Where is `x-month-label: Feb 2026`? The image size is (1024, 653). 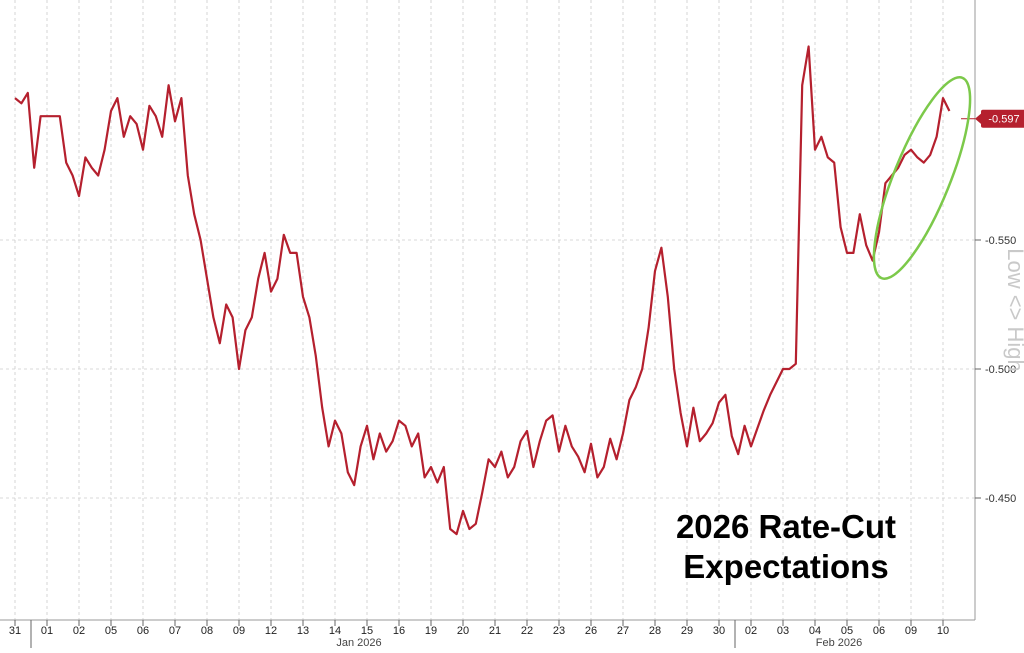
x-month-label: Feb 2026 is located at coordinates (839, 642).